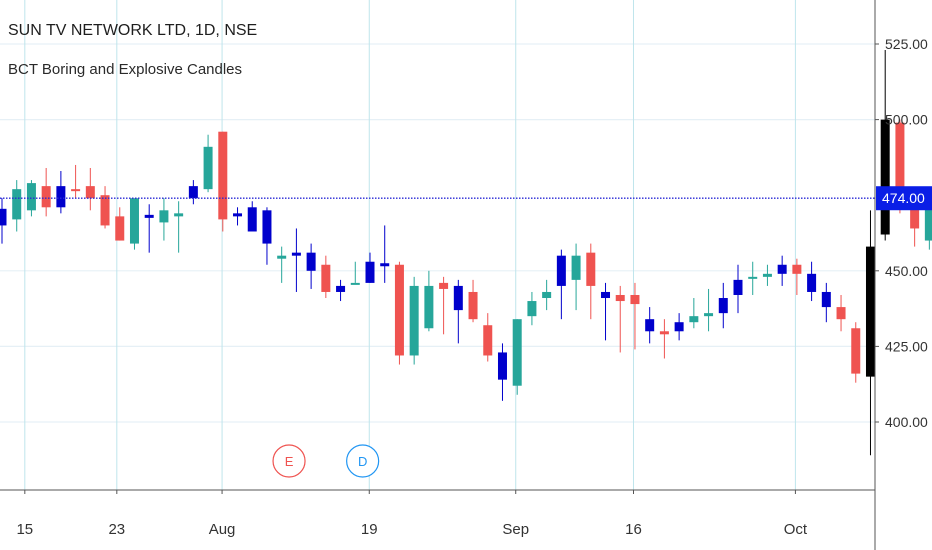 Image resolution: width=932 pixels, height=550 pixels. Describe the element at coordinates (906, 120) in the screenshot. I see `y-tick-label: 500.00` at that location.